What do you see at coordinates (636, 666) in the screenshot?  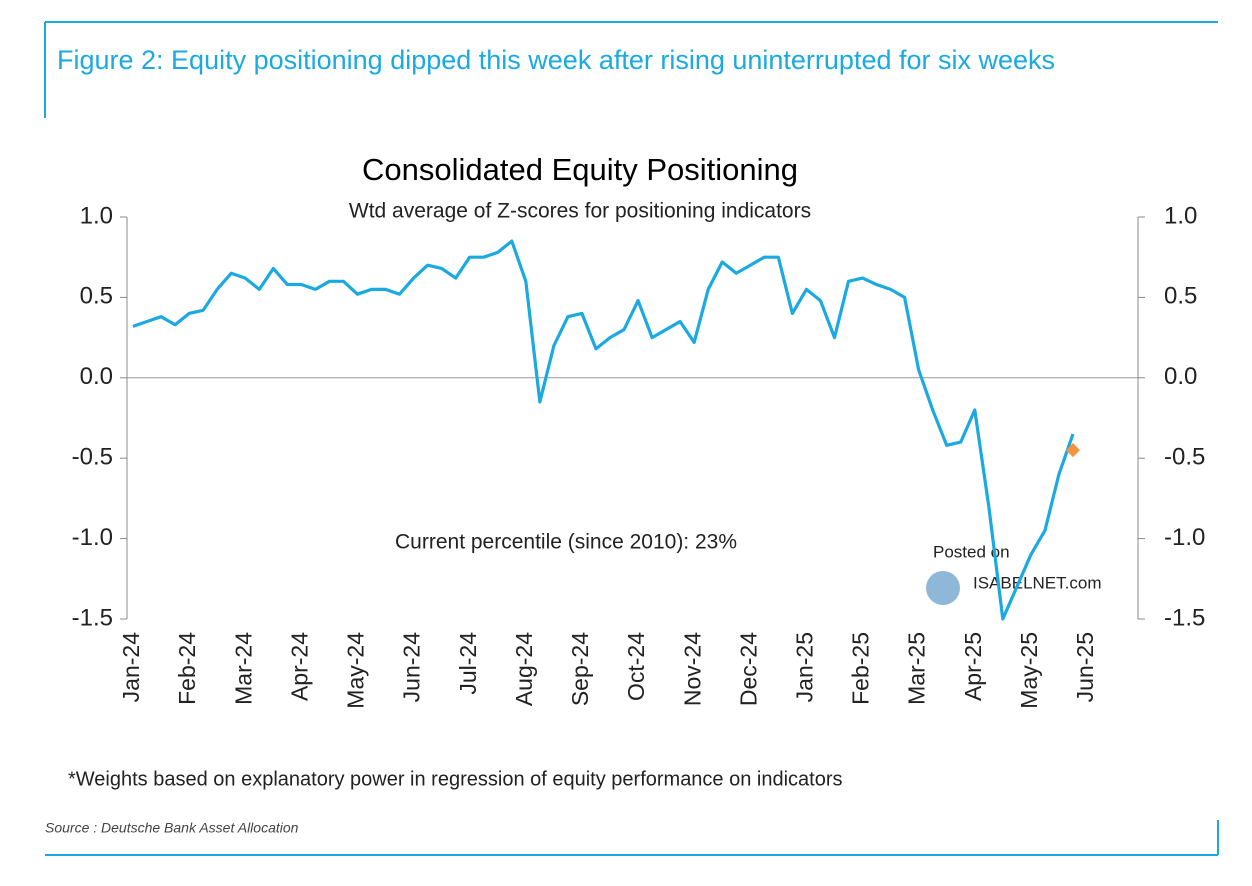 I see `x-tick-label: Oct-24` at bounding box center [636, 666].